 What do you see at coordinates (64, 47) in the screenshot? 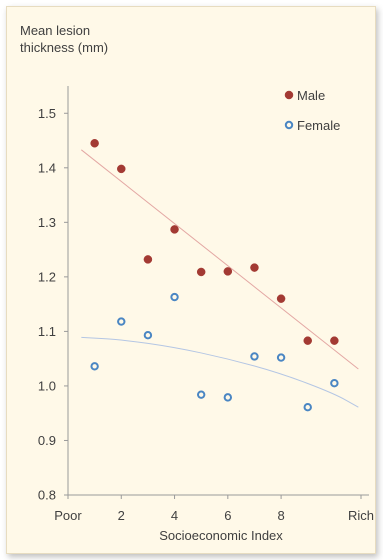
I see `y-axis-title-line-2: thickness (mm)` at bounding box center [64, 47].